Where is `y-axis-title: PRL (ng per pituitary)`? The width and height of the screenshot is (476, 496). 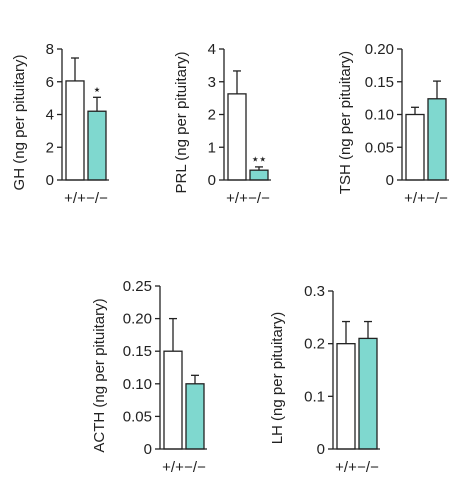
y-axis-title: PRL (ng per pituitary) is located at coordinates (181, 122).